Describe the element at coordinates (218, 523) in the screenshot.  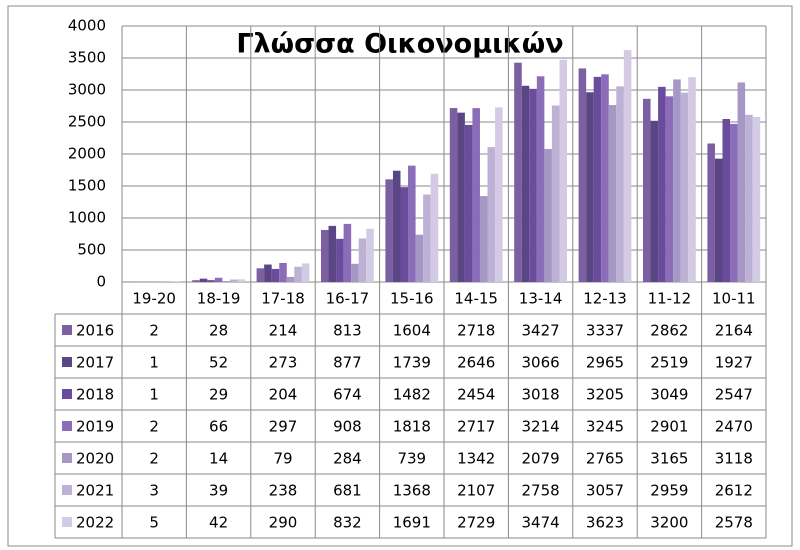
I see `table-value: 42` at that location.